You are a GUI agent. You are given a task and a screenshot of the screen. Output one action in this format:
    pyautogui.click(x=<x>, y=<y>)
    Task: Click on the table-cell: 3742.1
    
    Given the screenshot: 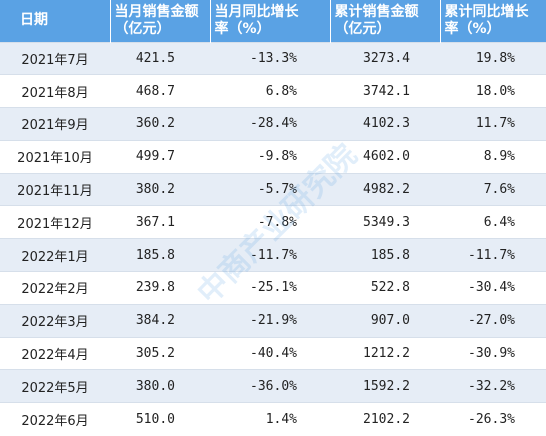 What is the action you would take?
    pyautogui.click(x=385, y=91)
    